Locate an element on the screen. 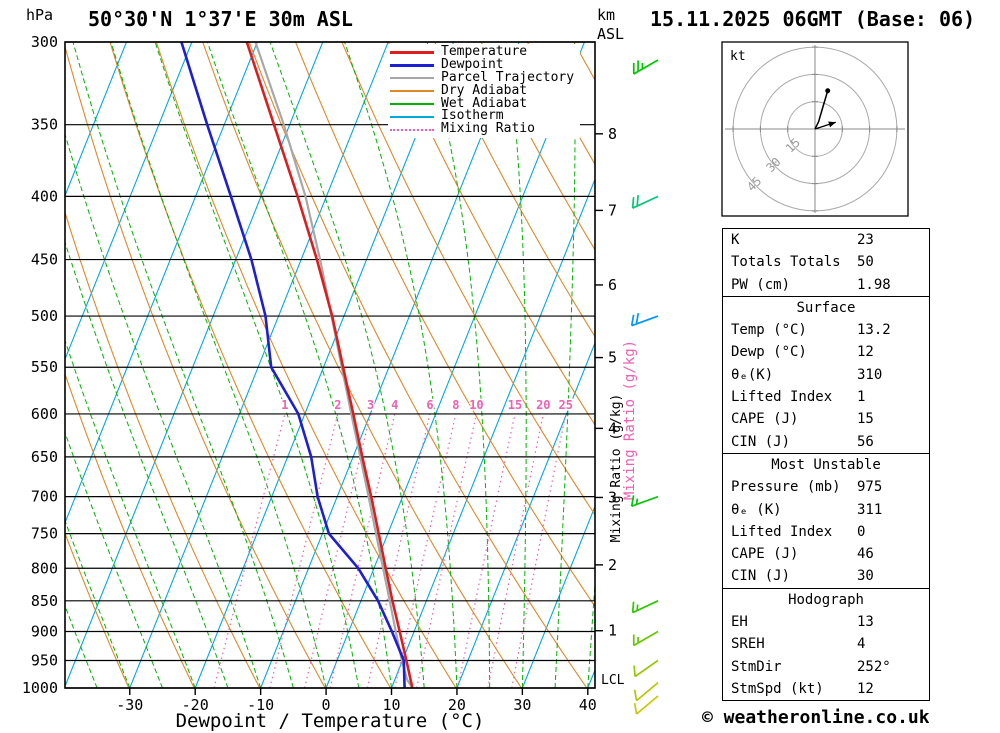  svg-text: 450 is located at coordinates (44, 260).